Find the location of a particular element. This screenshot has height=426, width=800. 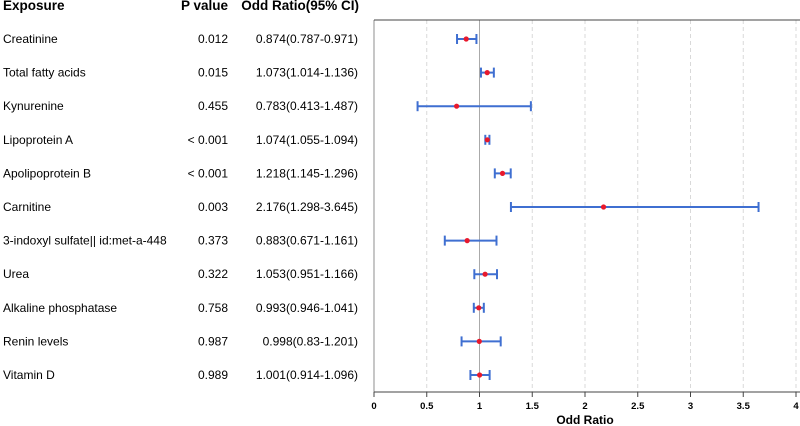

header-exposure: Exposure is located at coordinates (34, 6).